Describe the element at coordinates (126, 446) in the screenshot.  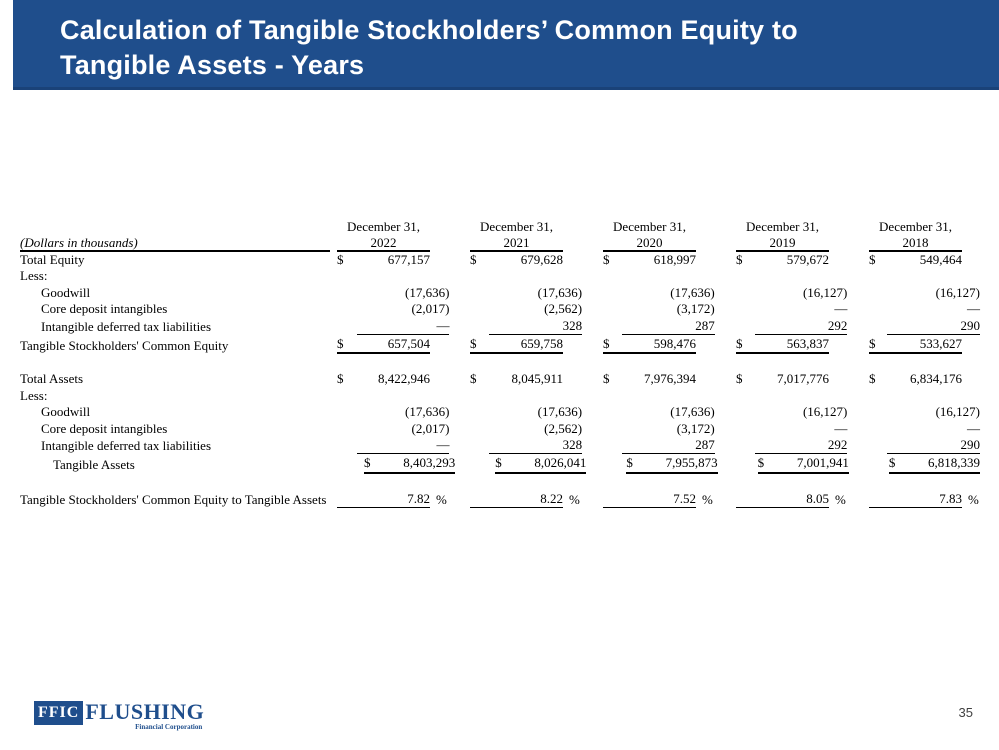
I see `row-label: Intangible deferred tax liabilities` at that location.